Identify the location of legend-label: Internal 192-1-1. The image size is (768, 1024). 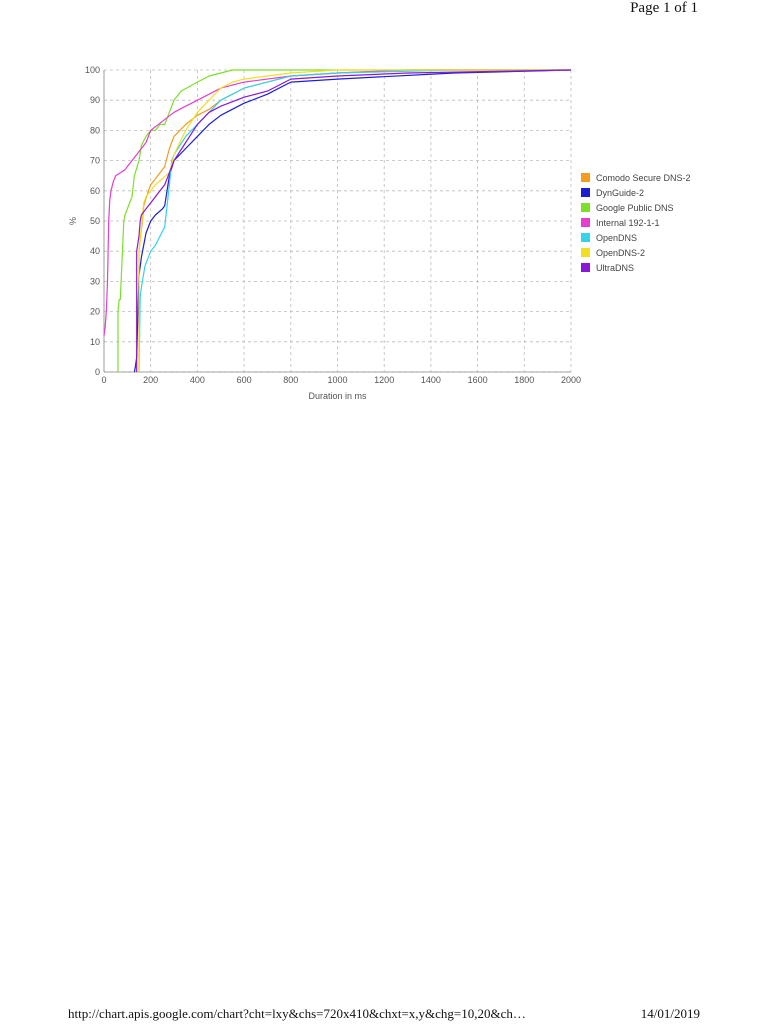
(628, 222).